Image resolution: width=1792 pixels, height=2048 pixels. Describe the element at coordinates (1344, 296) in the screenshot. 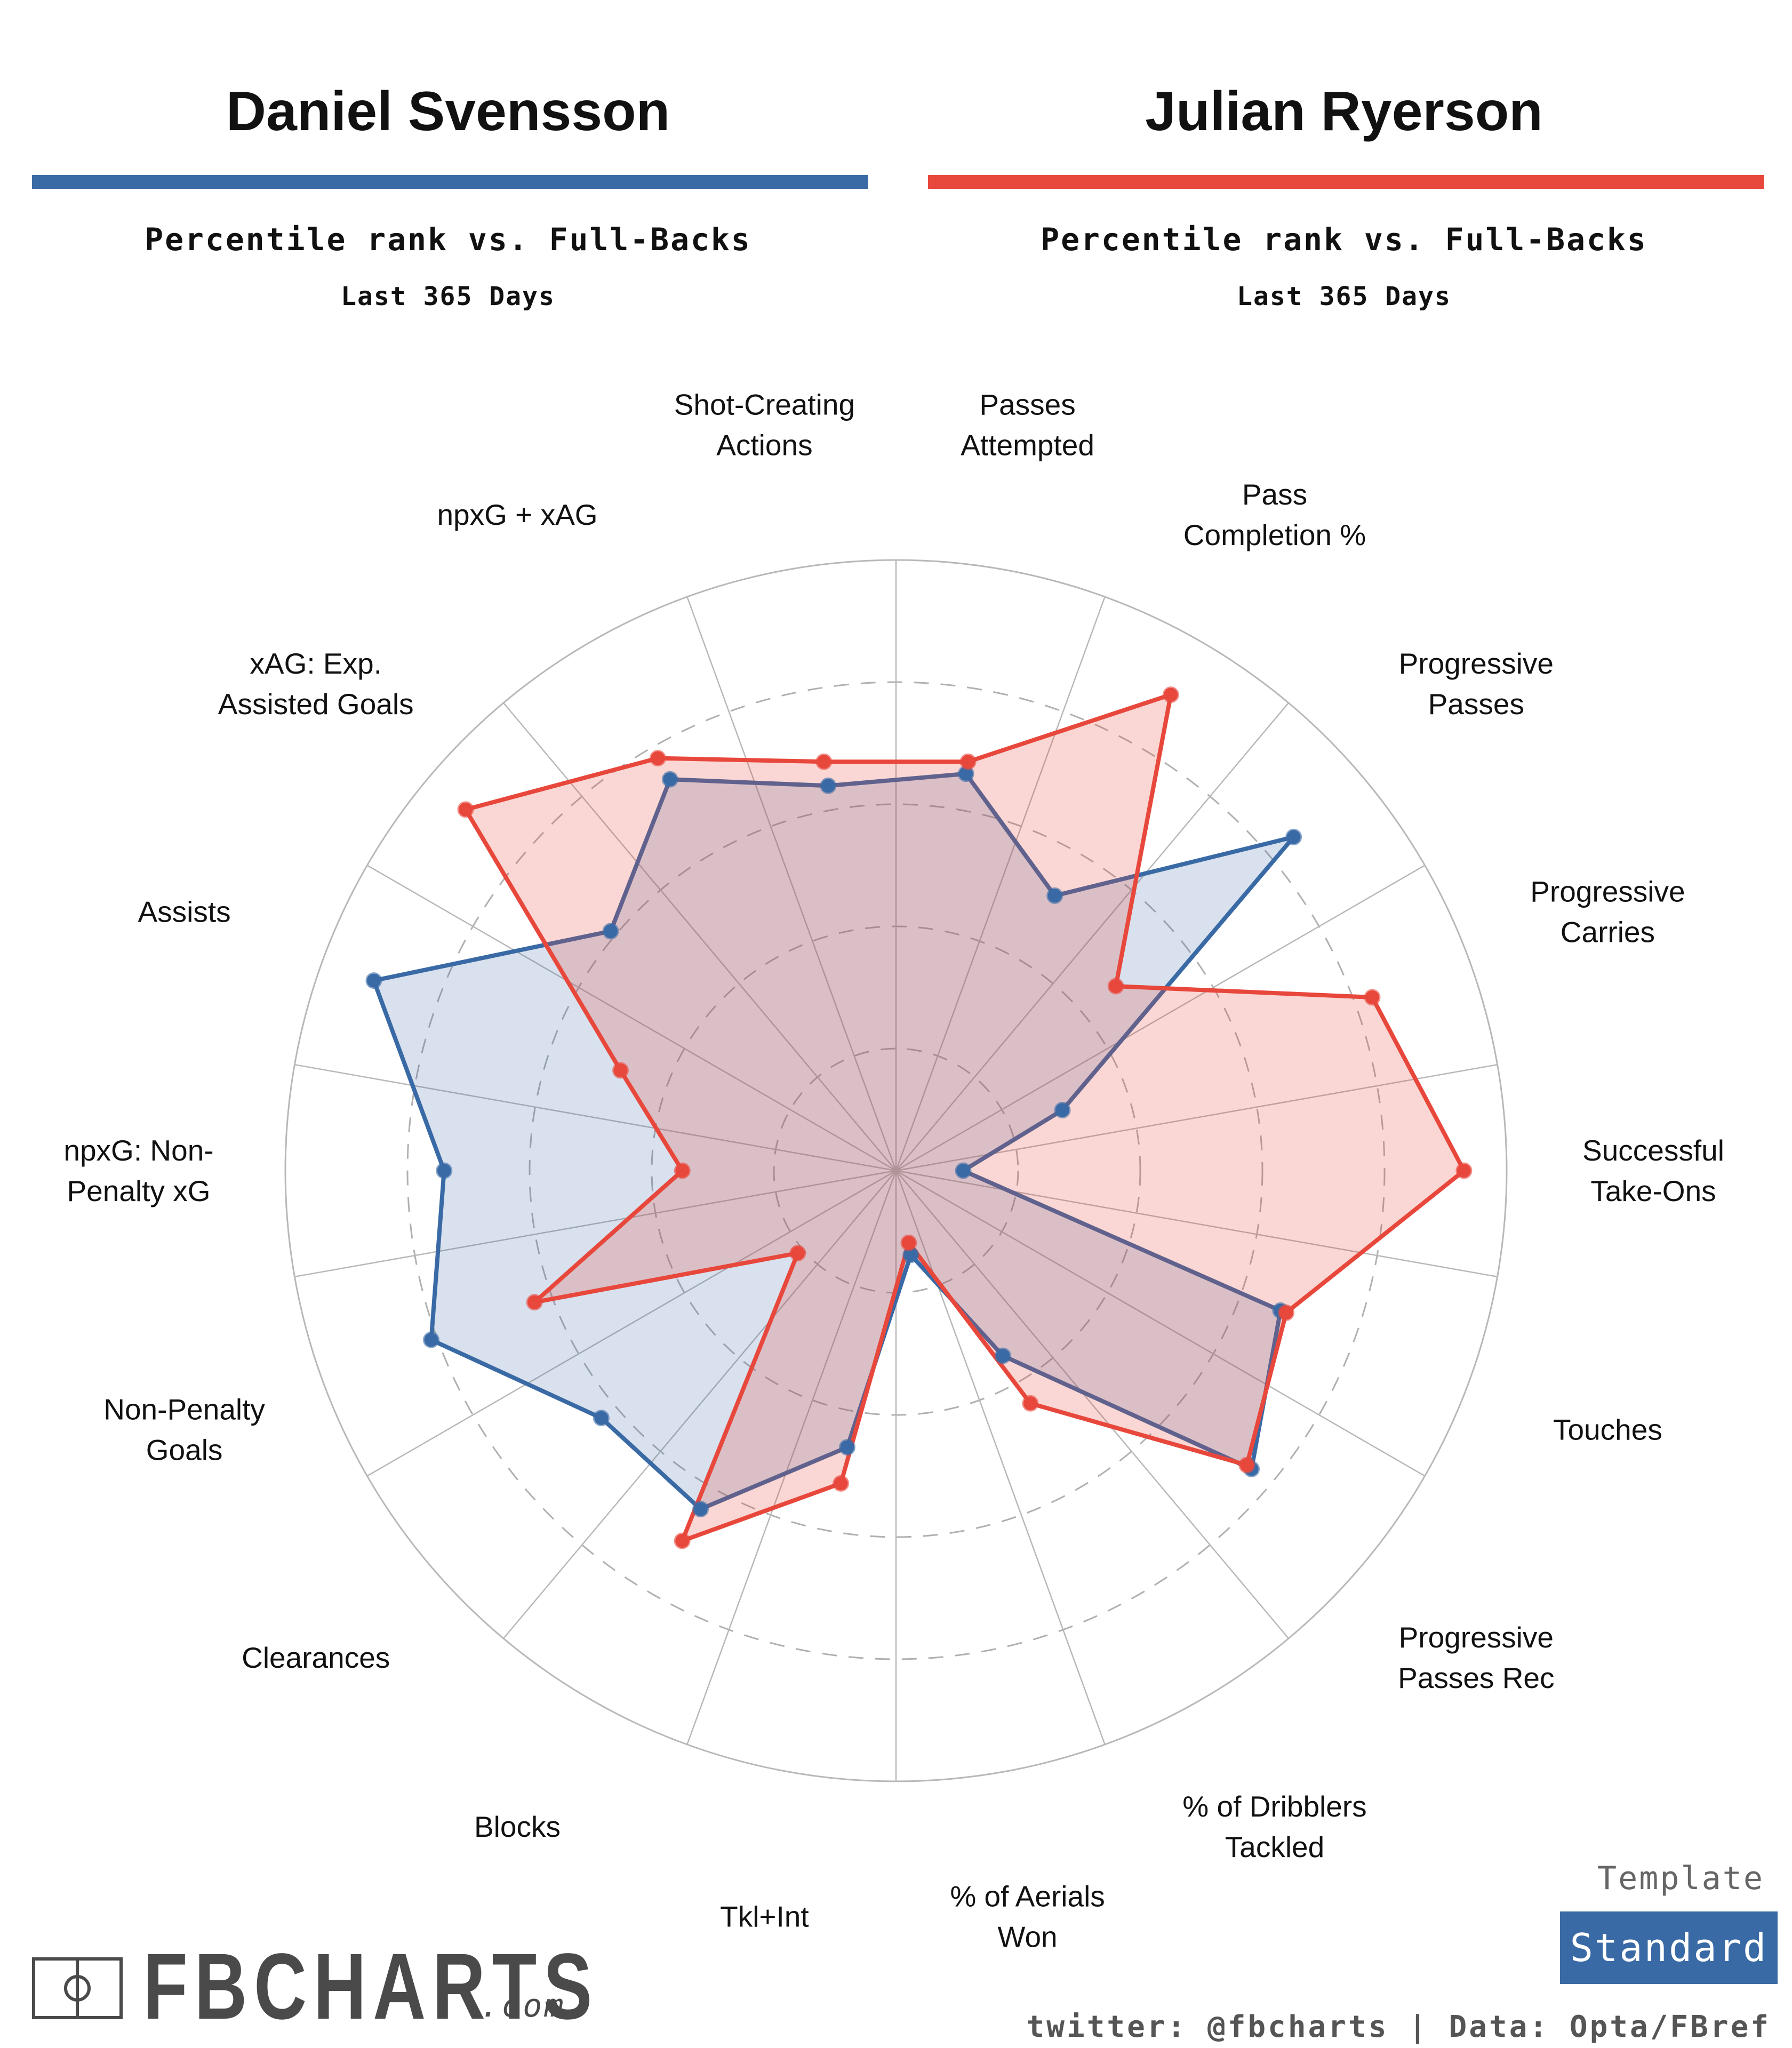

I see `player-2-period: Last 365 Days` at that location.